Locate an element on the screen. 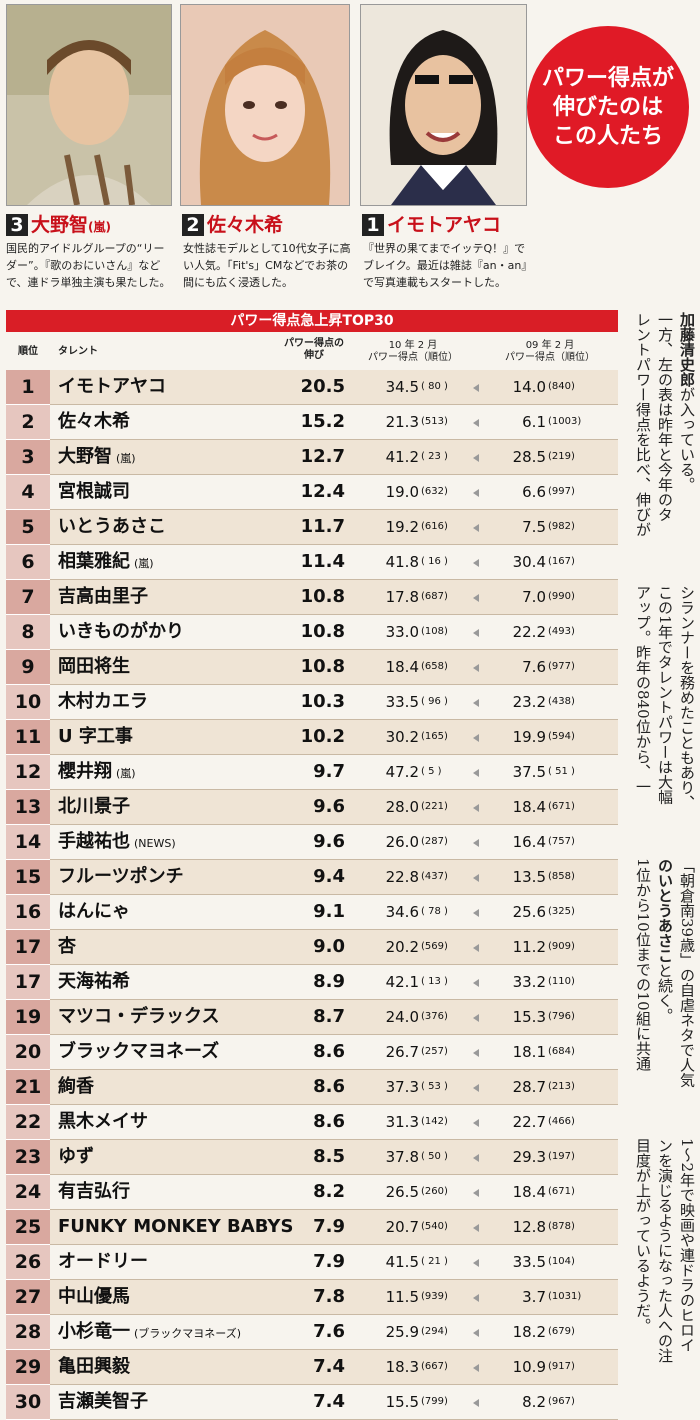 This screenshot has width=700, height=1420. cell-score-2010: 26.5 is located at coordinates (402, 1192).